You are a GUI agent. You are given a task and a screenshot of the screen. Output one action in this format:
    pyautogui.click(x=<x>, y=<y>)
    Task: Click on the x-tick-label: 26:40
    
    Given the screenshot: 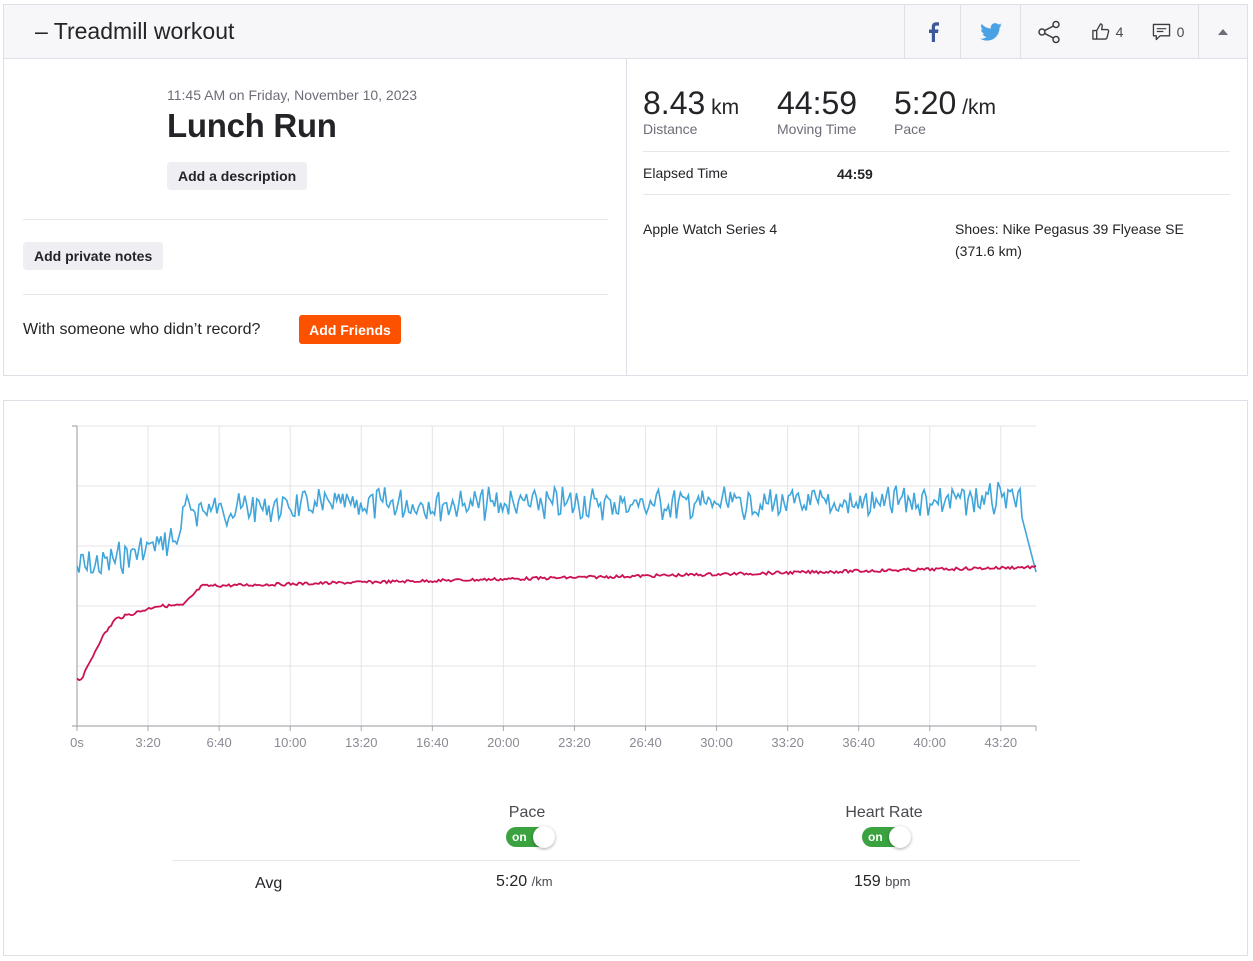 What is the action you would take?
    pyautogui.click(x=645, y=742)
    